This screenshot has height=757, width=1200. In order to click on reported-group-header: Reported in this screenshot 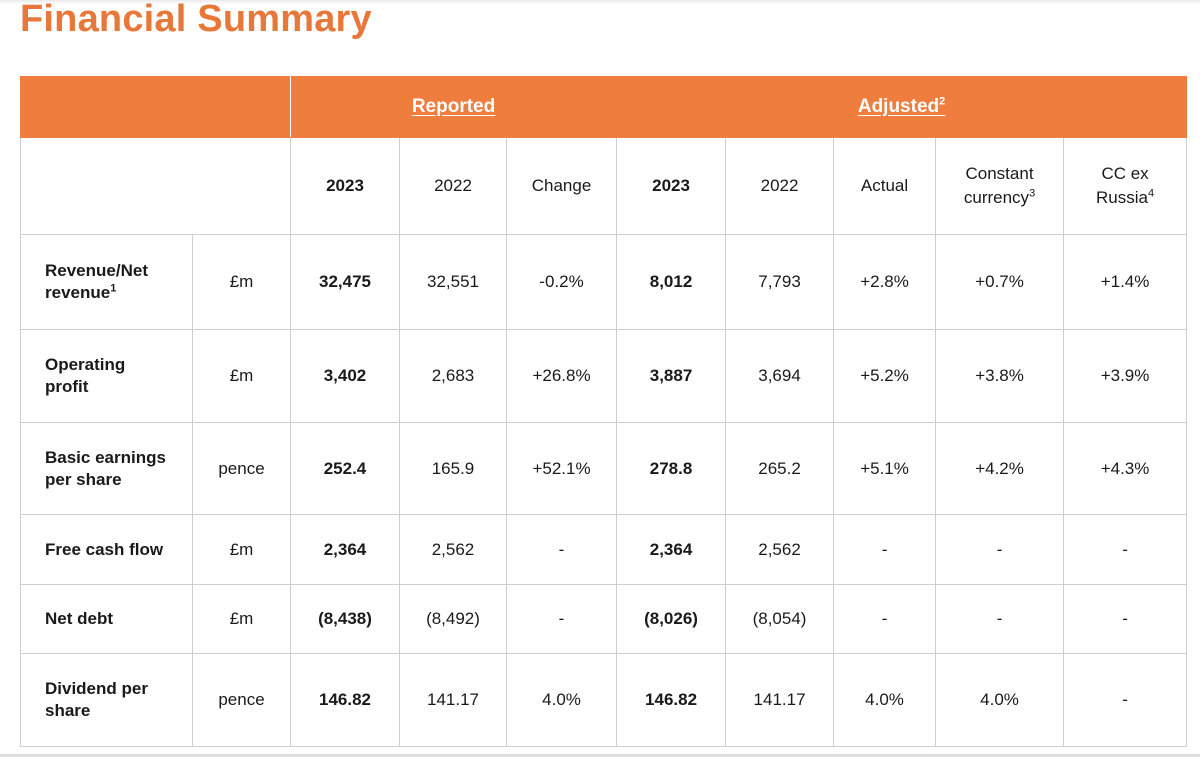, I will do `click(453, 107)`.